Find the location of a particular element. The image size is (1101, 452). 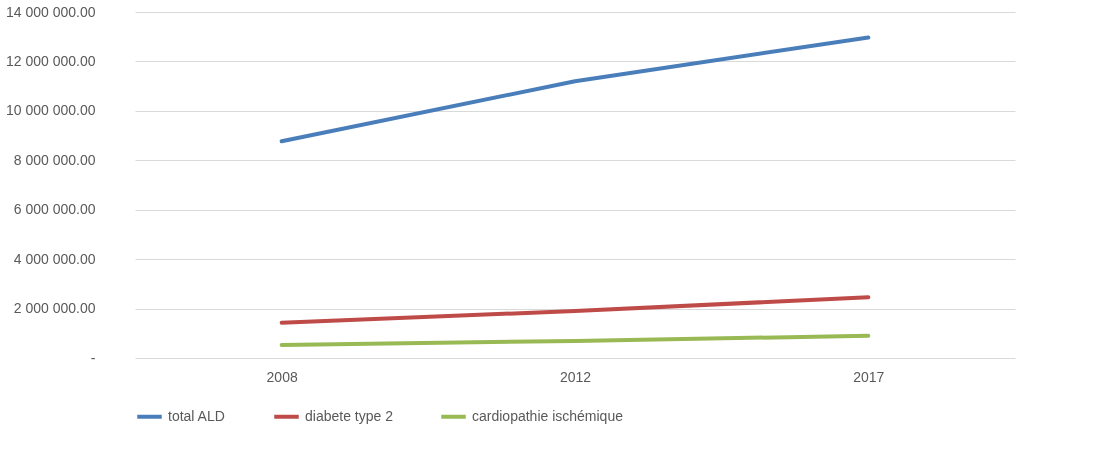

y-tick-label: 12 000 000.00 is located at coordinates (50, 60).